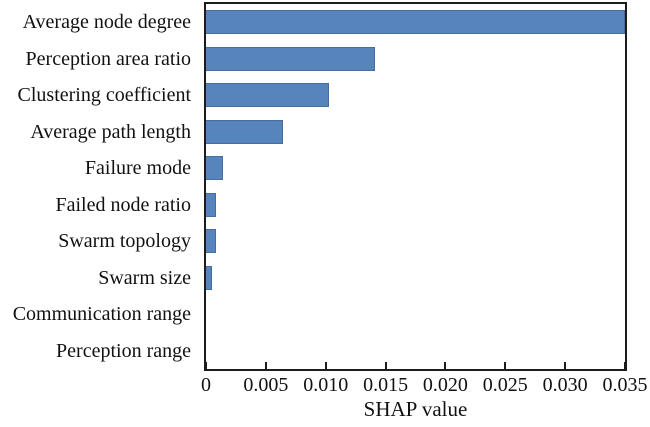  What do you see at coordinates (326, 385) in the screenshot?
I see `x-tick-label: 0.010` at bounding box center [326, 385].